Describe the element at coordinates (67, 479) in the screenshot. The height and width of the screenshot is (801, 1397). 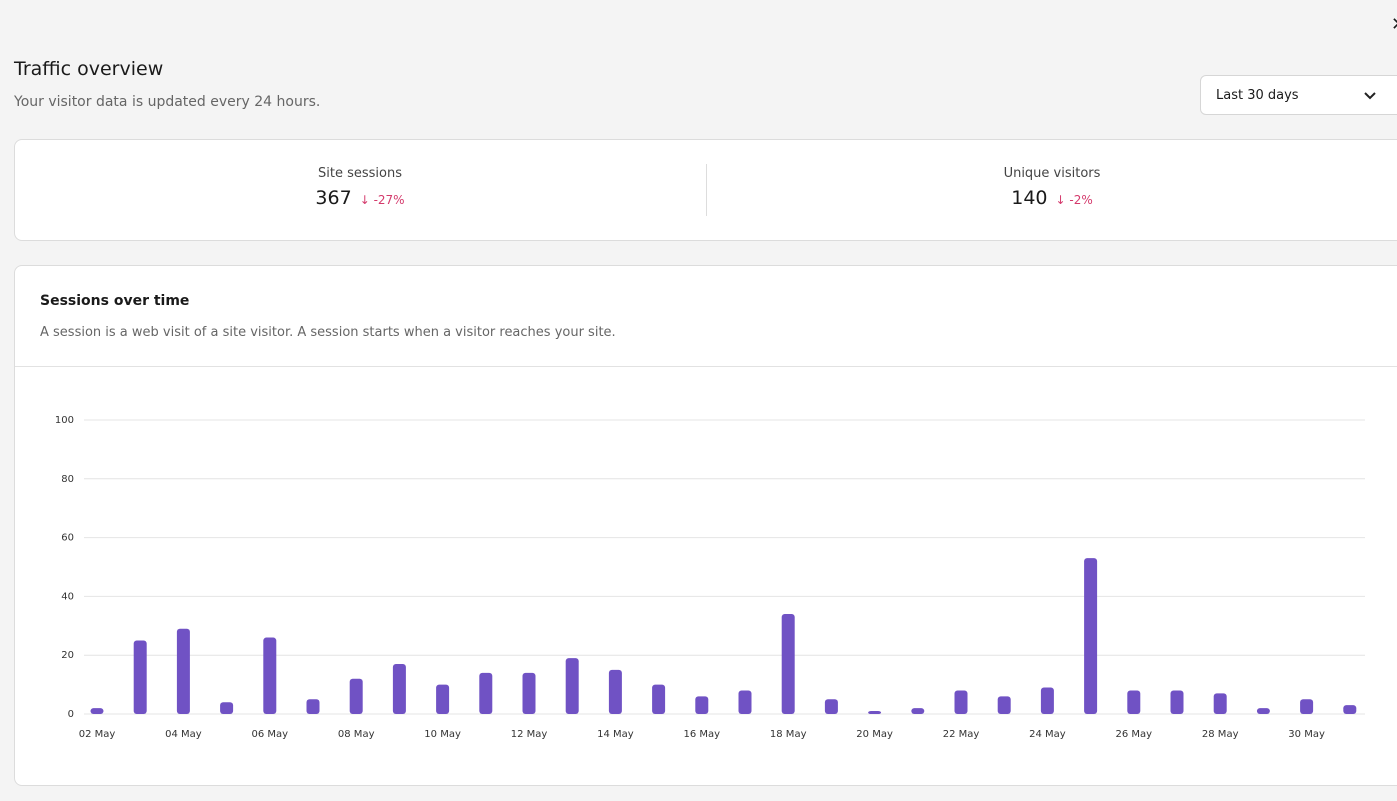
I see `y-tick-label: 80` at that location.